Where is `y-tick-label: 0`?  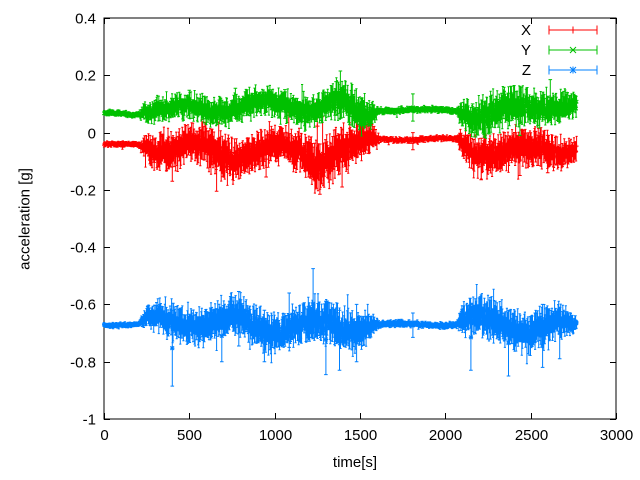 y-tick-label: 0 is located at coordinates (92, 134).